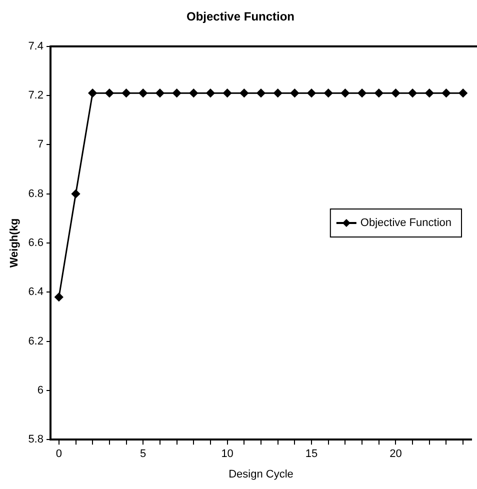 Image resolution: width=477 pixels, height=489 pixels. Describe the element at coordinates (240, 17) in the screenshot. I see `chart-title: Objective Function` at that location.